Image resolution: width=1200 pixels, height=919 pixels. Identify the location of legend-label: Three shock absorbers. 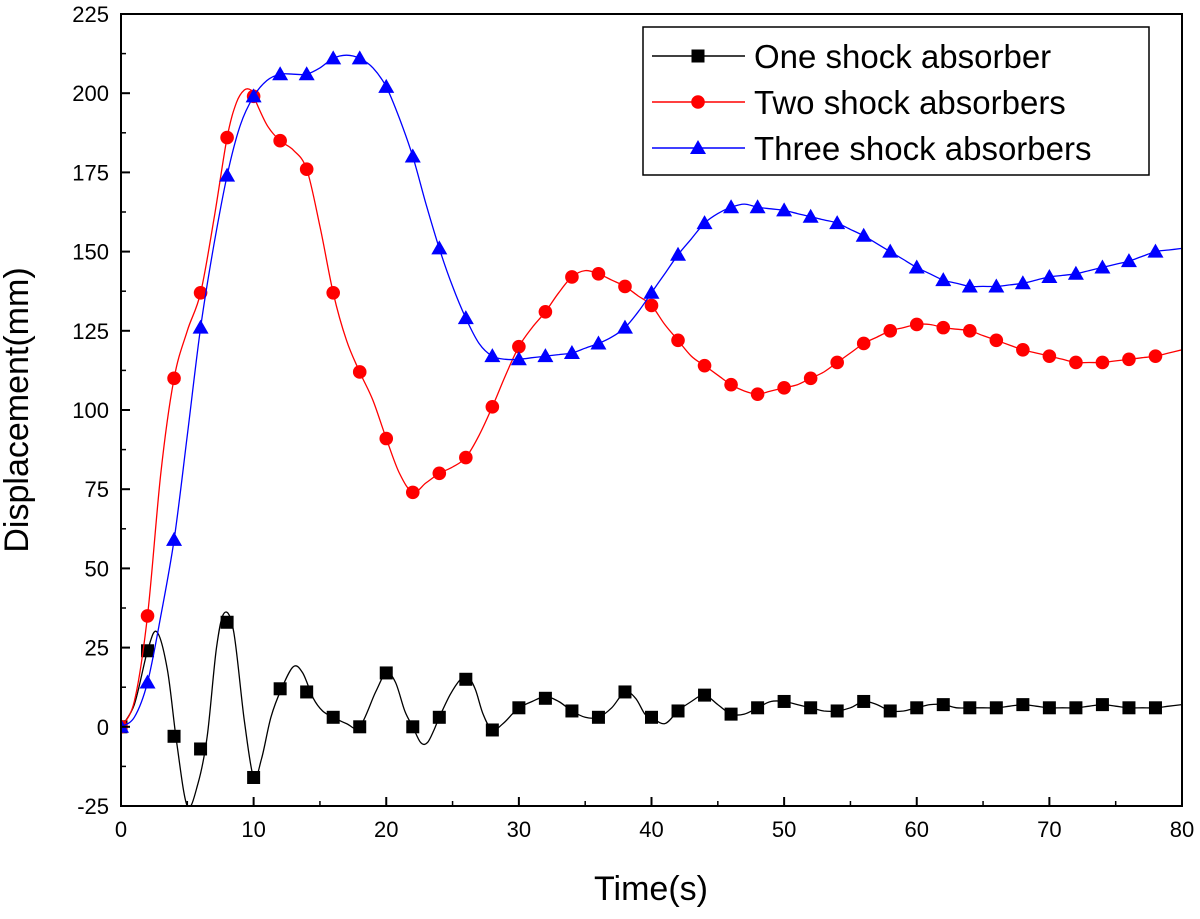
(923, 148).